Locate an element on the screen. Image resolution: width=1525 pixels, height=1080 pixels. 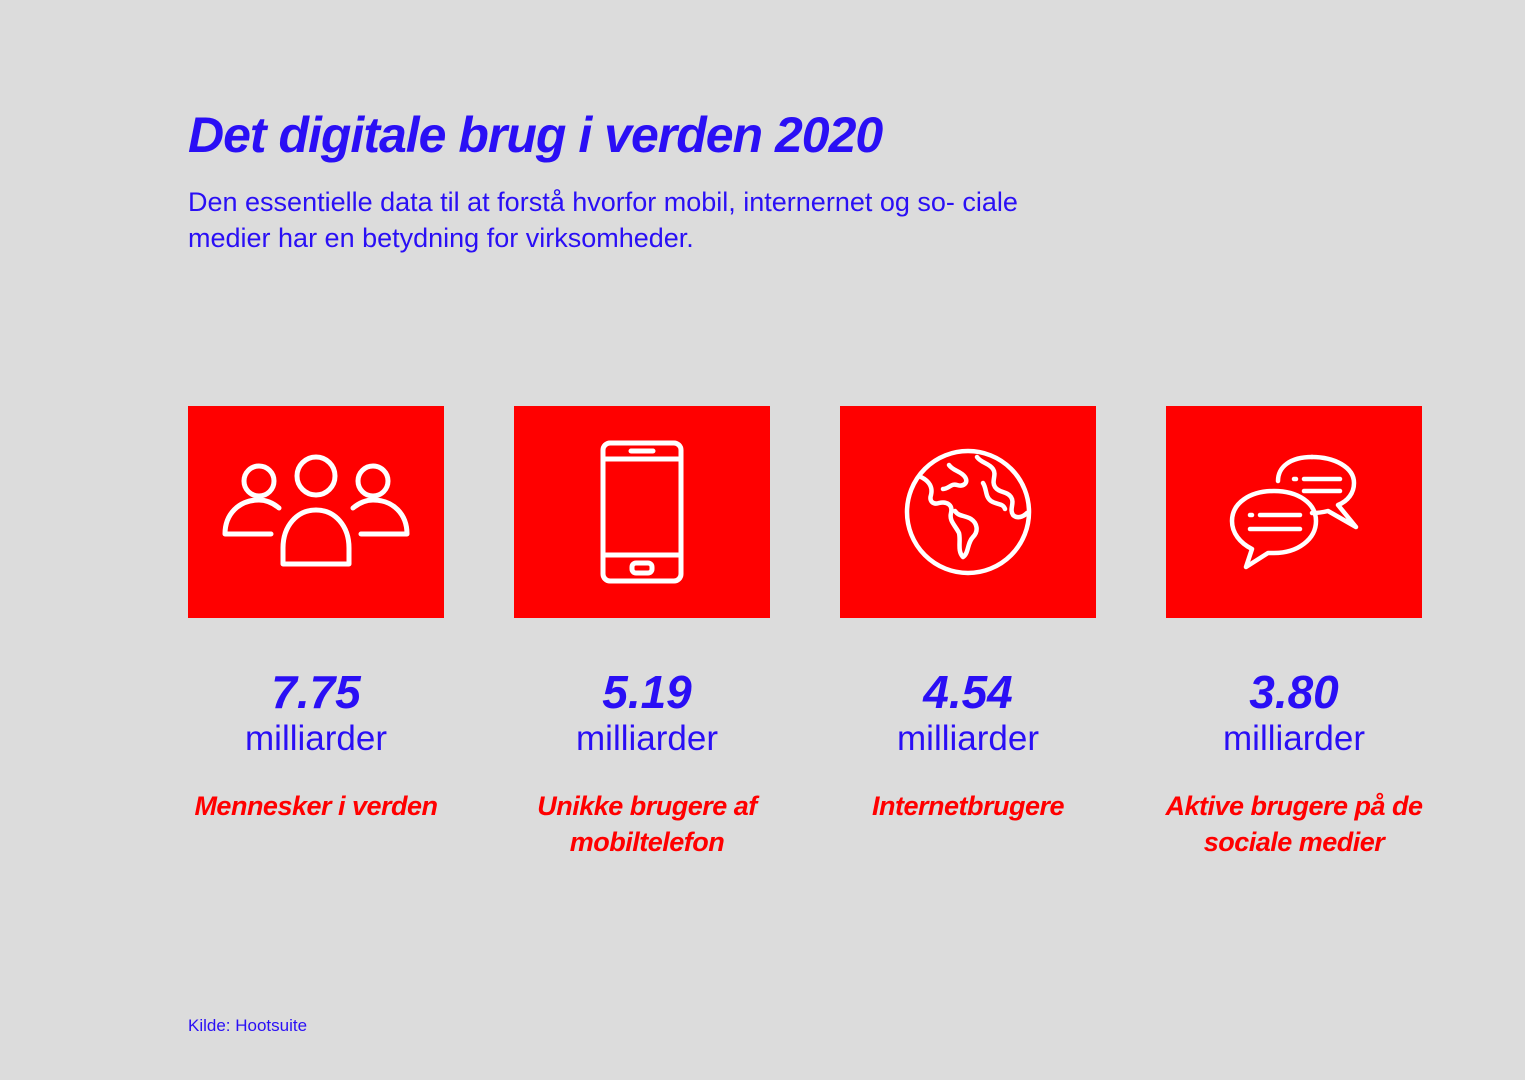
stat-value: 4.54 is located at coordinates (968, 692).